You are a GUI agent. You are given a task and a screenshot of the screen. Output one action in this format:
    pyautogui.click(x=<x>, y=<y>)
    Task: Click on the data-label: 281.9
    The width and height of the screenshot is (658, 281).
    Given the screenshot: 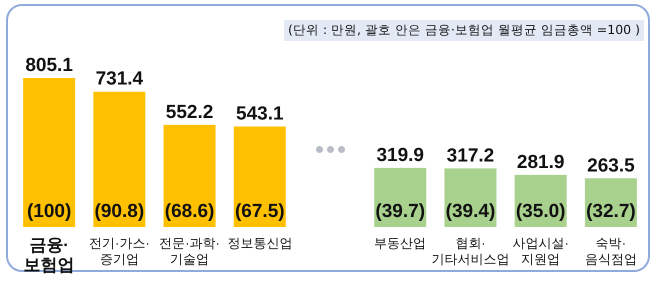 What is the action you would take?
    pyautogui.click(x=540, y=162)
    